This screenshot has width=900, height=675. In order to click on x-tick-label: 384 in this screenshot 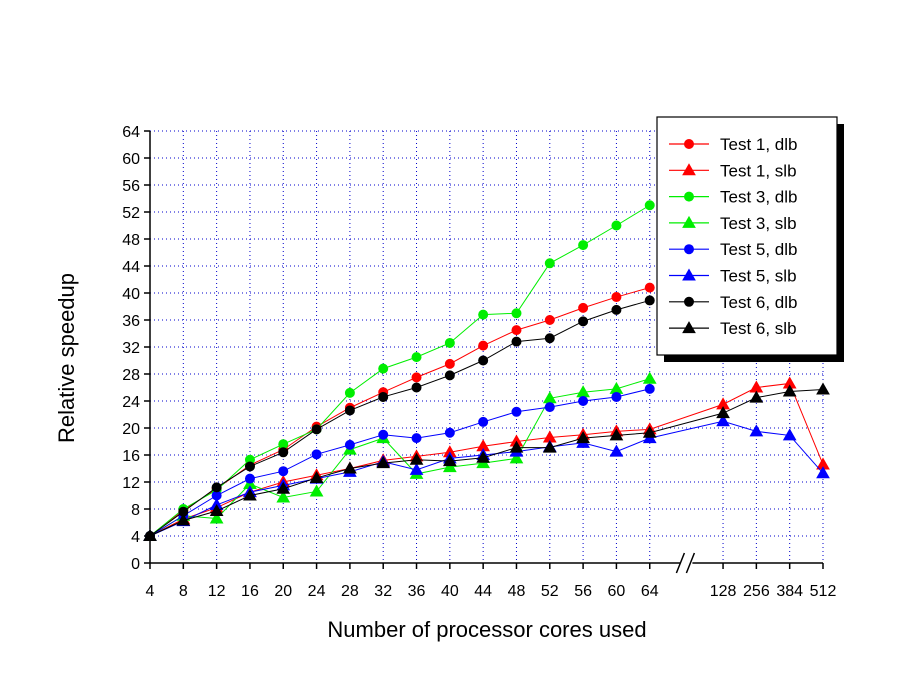, I will do `click(789, 591)`.